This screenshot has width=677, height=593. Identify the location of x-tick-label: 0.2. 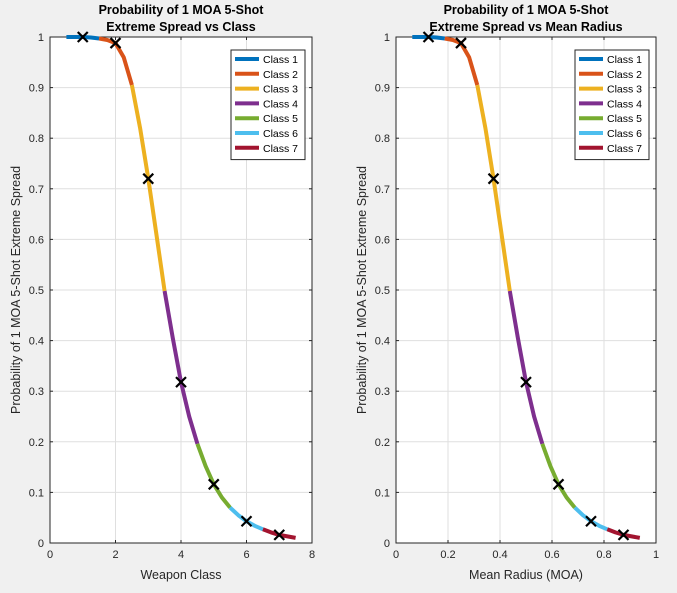
(447, 555).